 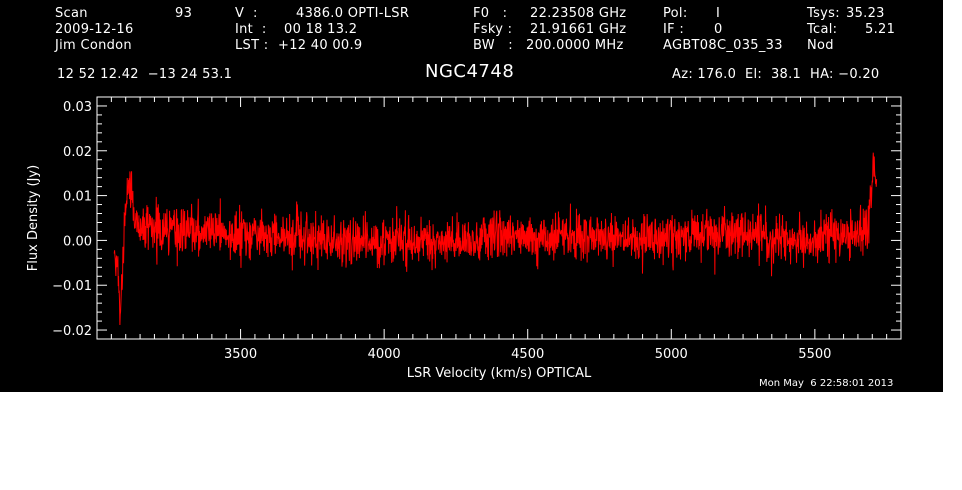 What do you see at coordinates (94, 29) in the screenshot?
I see `obs-date: 2009-12-16` at bounding box center [94, 29].